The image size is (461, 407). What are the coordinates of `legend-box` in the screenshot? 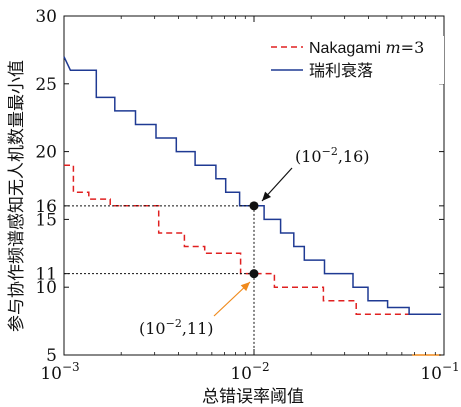 It's located at (353, 60).